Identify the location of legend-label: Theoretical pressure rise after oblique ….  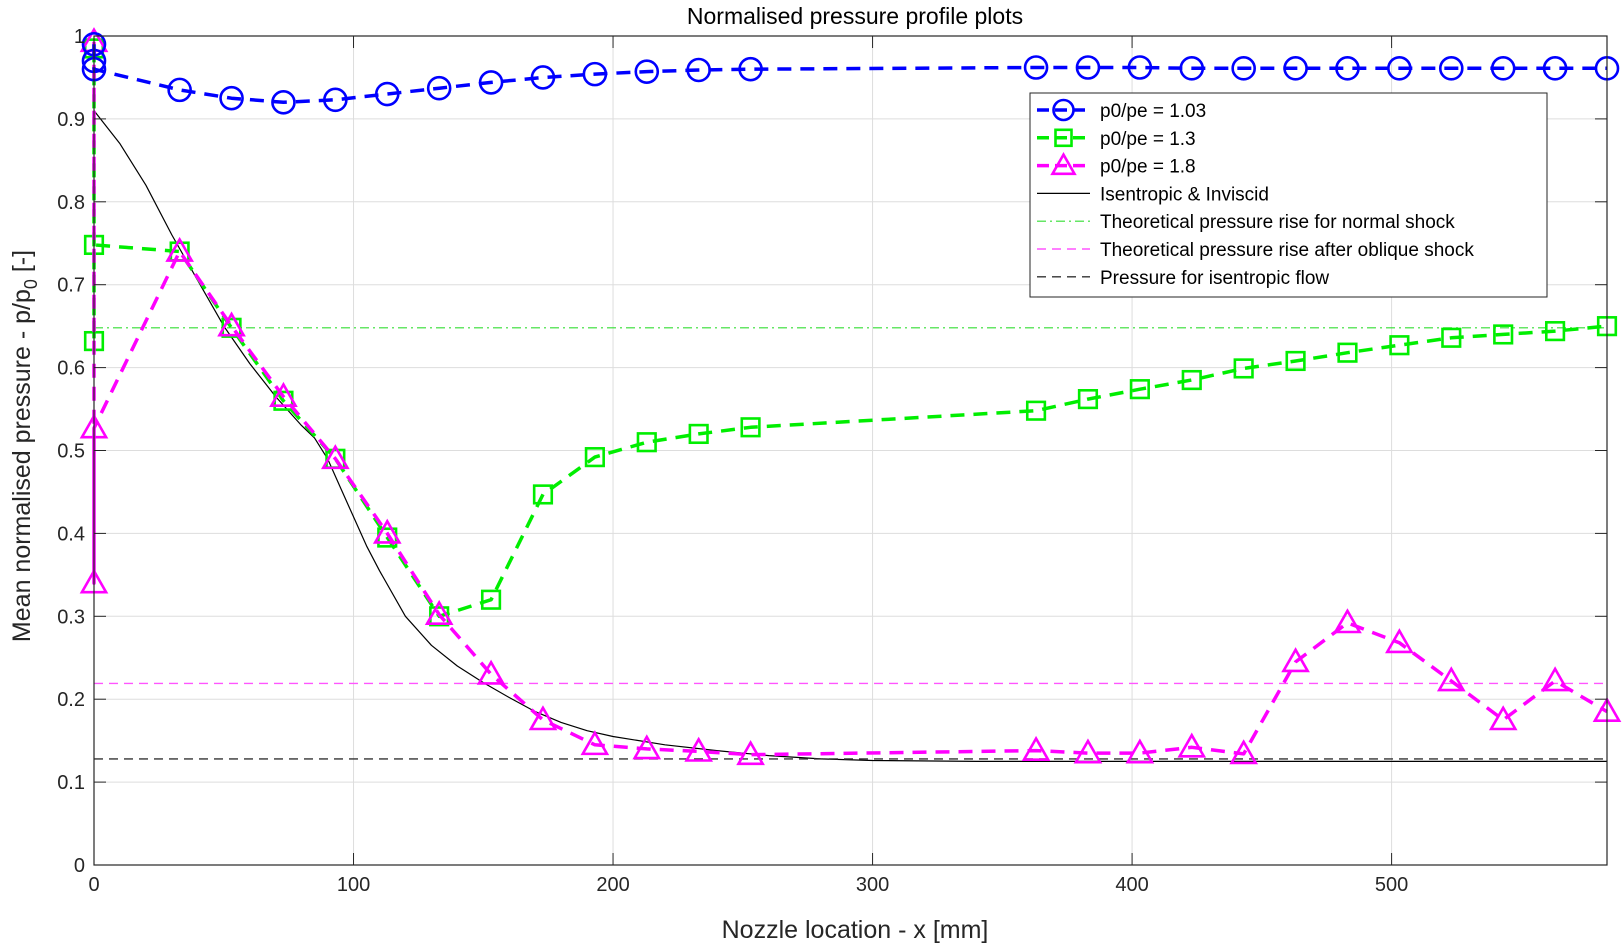
(1287, 250).